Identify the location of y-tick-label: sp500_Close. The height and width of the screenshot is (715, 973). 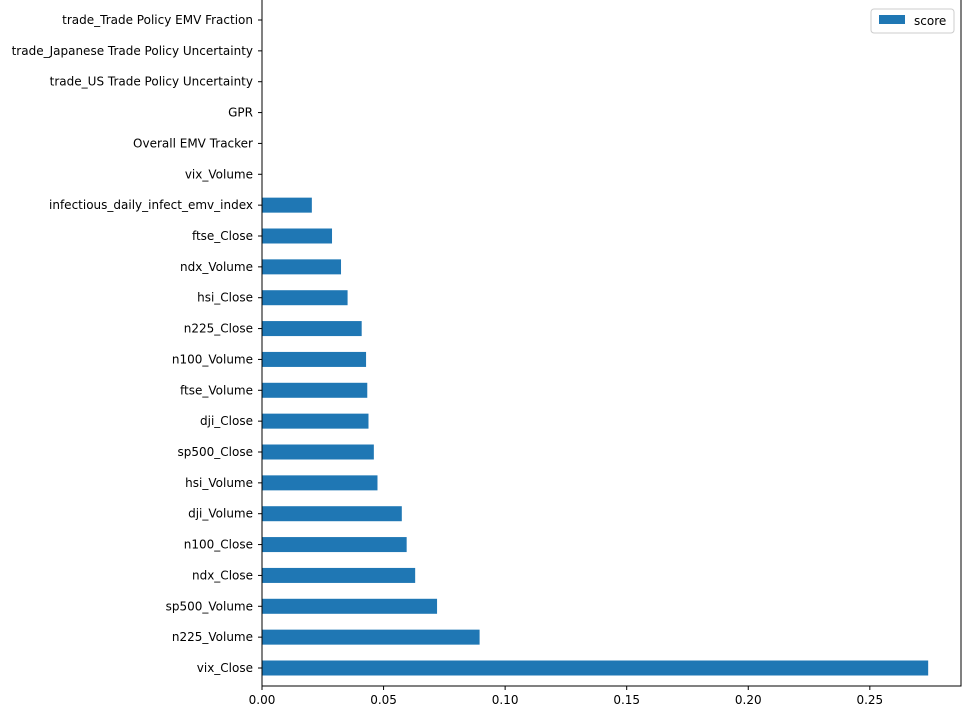
(215, 452).